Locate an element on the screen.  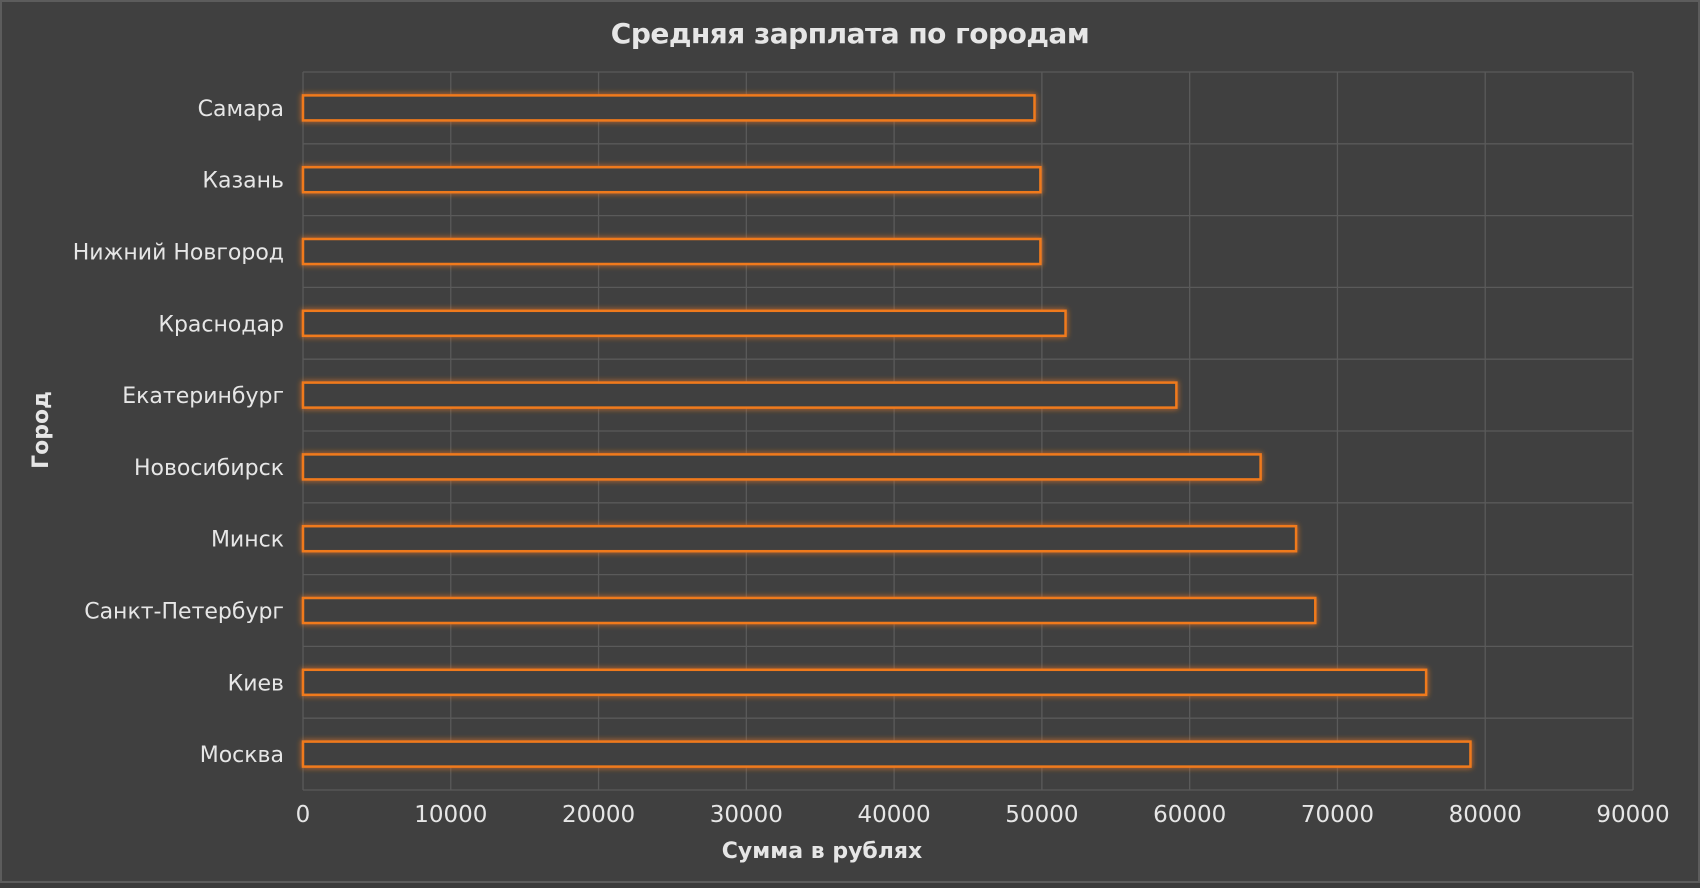
x-tick-label: 30000 is located at coordinates (746, 815).